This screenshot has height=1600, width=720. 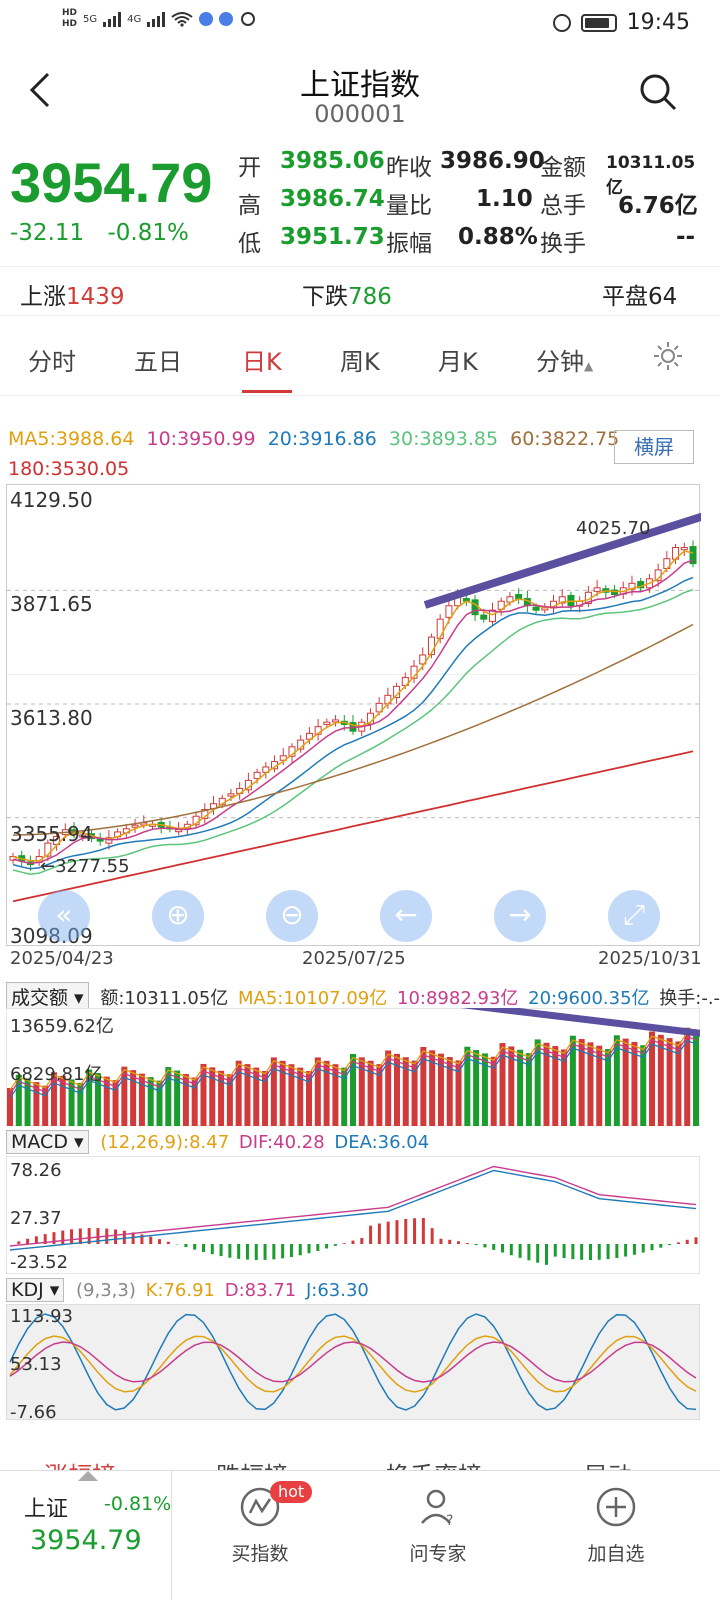 What do you see at coordinates (458, 362) in the screenshot?
I see `tab-monthly-k: 月K` at bounding box center [458, 362].